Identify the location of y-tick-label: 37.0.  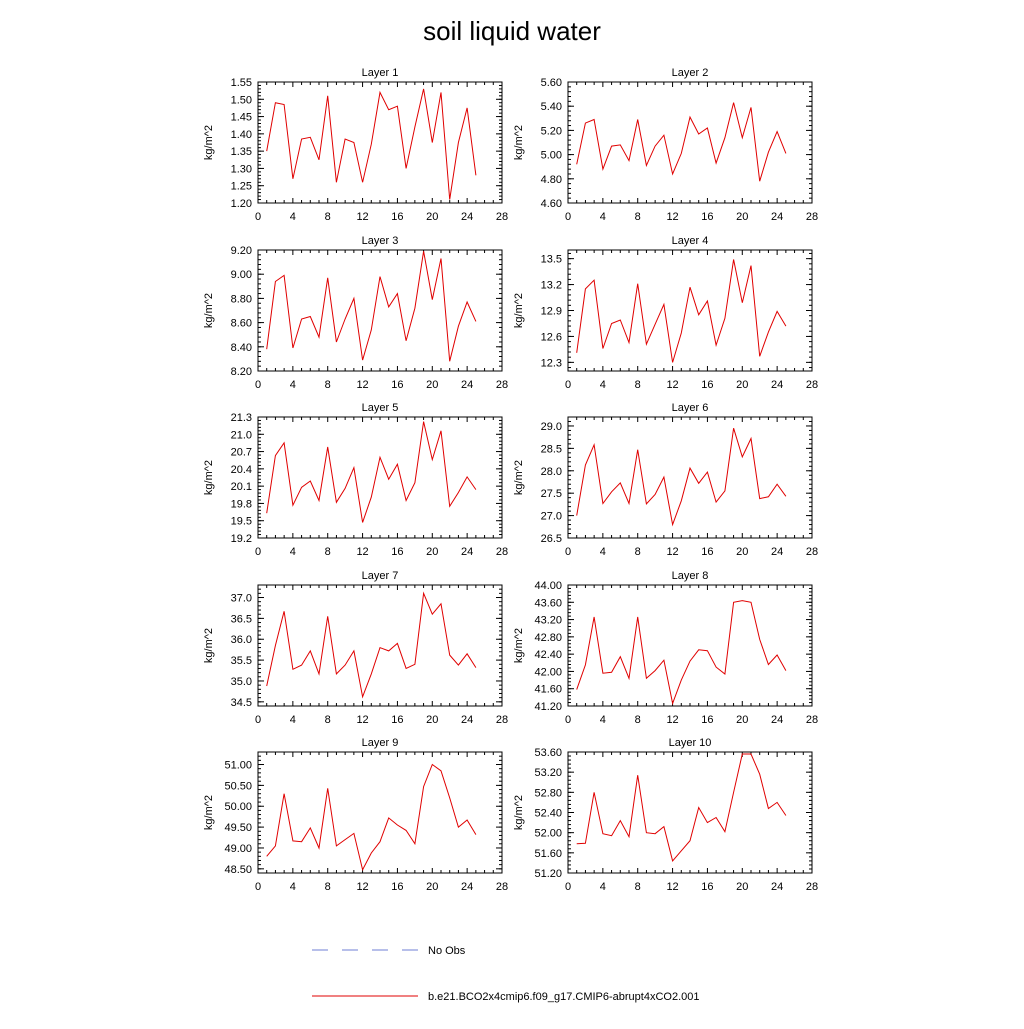
(241, 599).